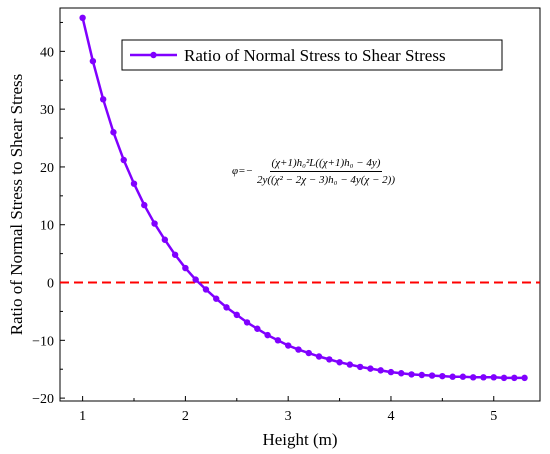 This screenshot has width=550, height=454. I want to click on y-tick-label: −10, so click(43, 341).